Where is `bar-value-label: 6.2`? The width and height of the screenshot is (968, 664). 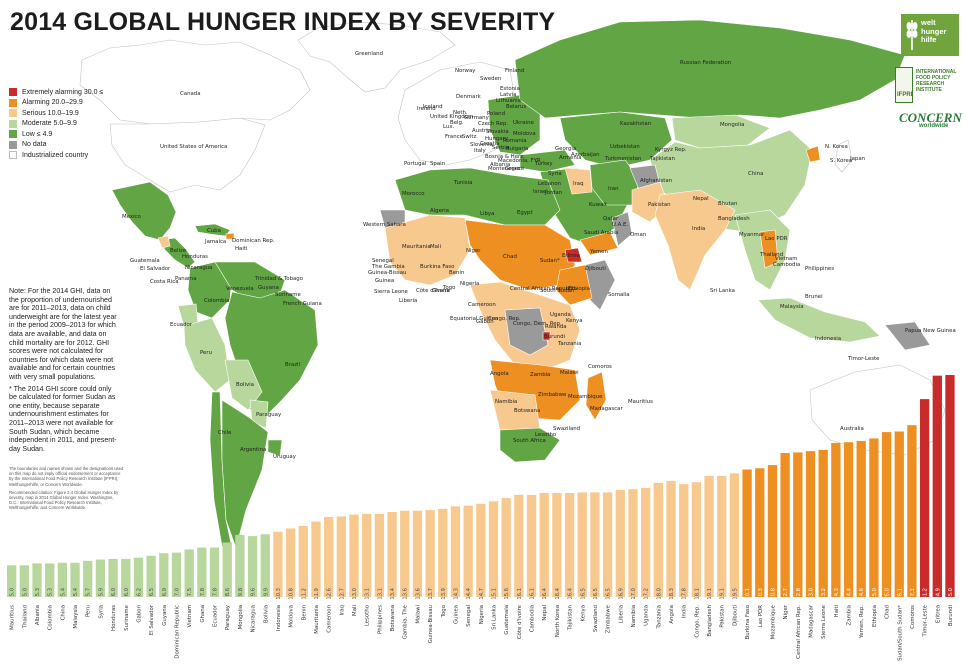 bar-value-label: 6.2 is located at coordinates (139, 592).